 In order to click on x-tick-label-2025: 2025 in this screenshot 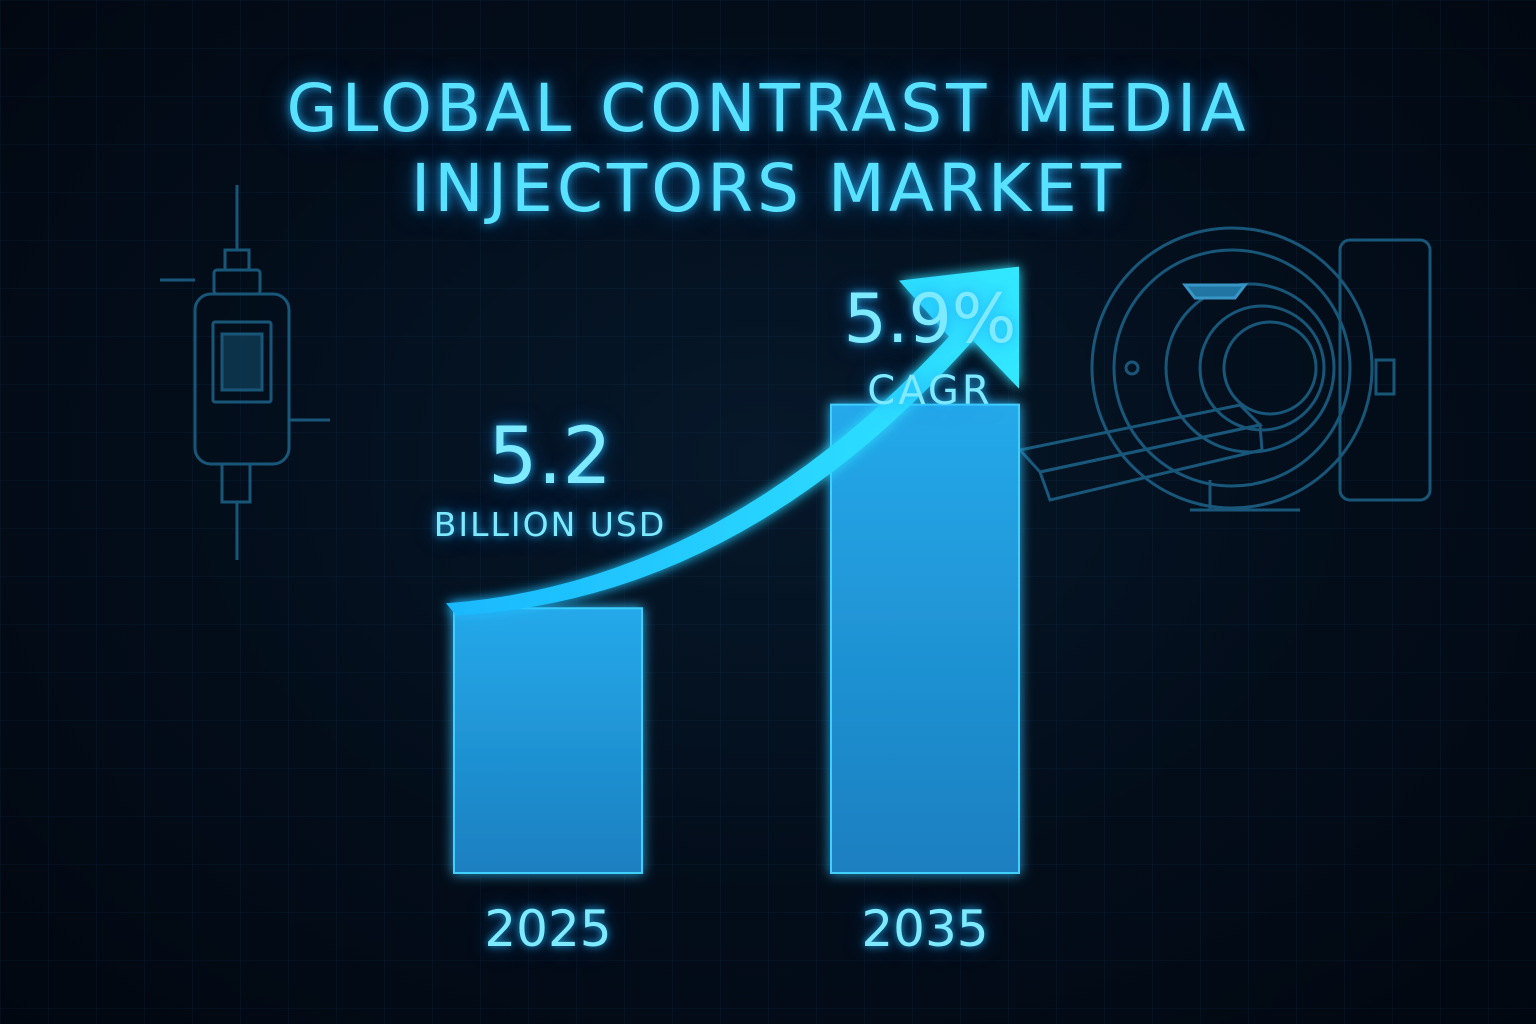, I will do `click(548, 929)`.